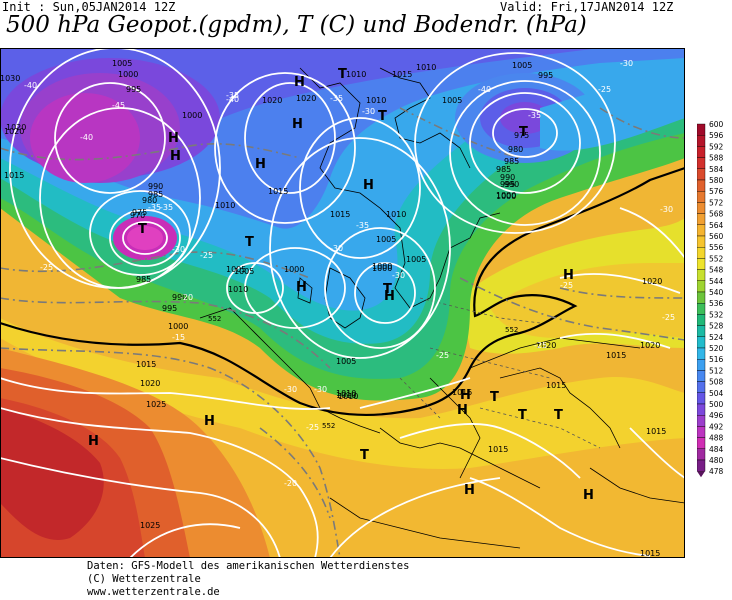 The height and width of the screenshot is (600, 732). Describe the element at coordinates (716, 303) in the screenshot. I see `colorbar-label: 536` at that location.